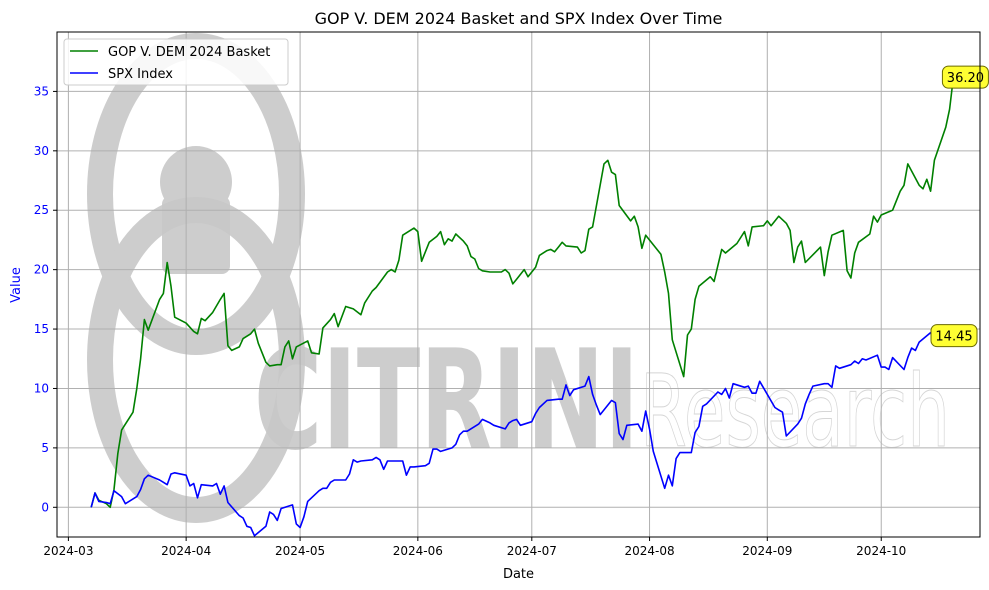  I want to click on legend: GOP V. DEM 2024 Basket SPX Index, so click(176, 62).